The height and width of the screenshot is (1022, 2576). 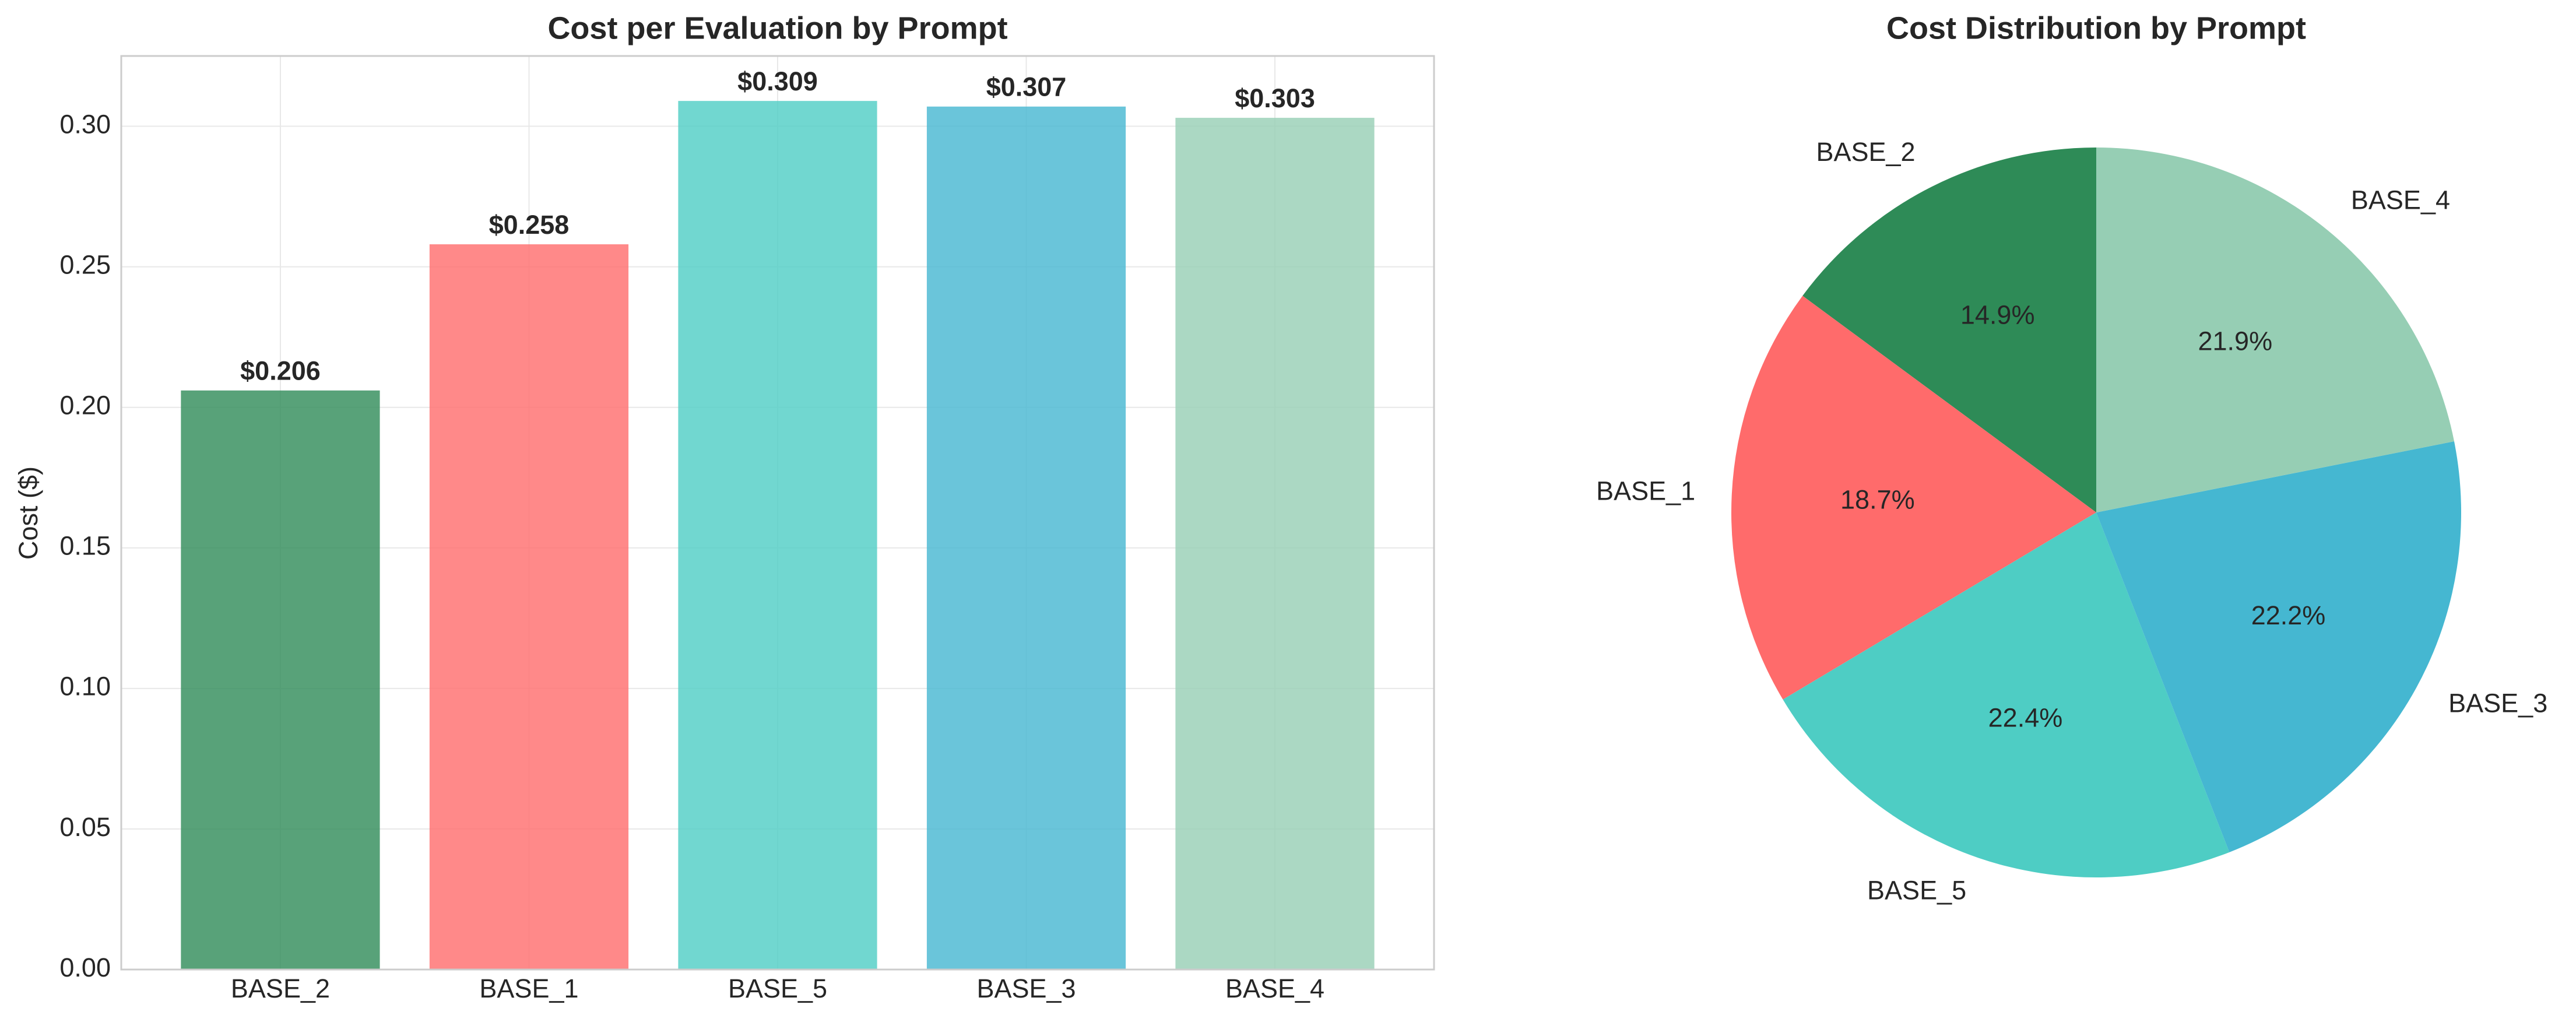 What do you see at coordinates (2025, 717) in the screenshot?
I see `percent-label: 22.4%` at bounding box center [2025, 717].